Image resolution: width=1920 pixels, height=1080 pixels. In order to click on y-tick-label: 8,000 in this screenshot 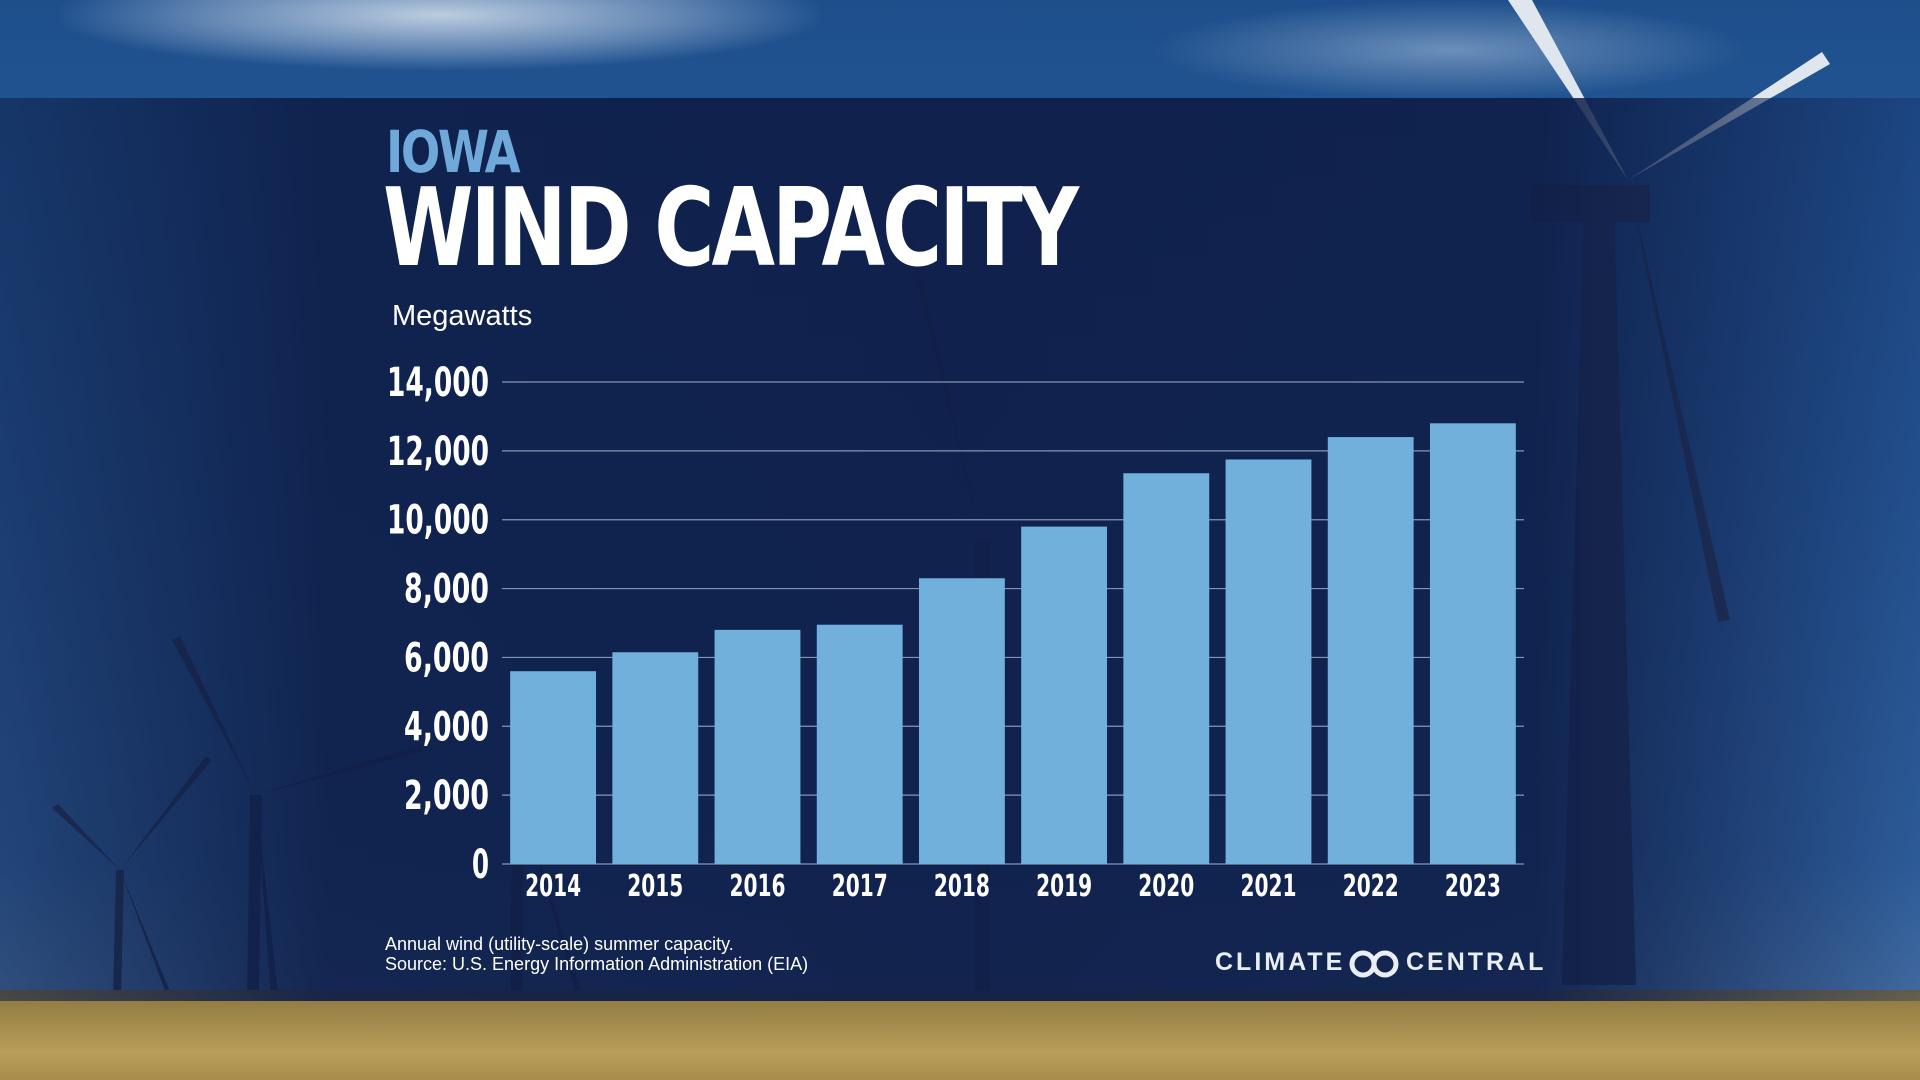, I will do `click(446, 590)`.